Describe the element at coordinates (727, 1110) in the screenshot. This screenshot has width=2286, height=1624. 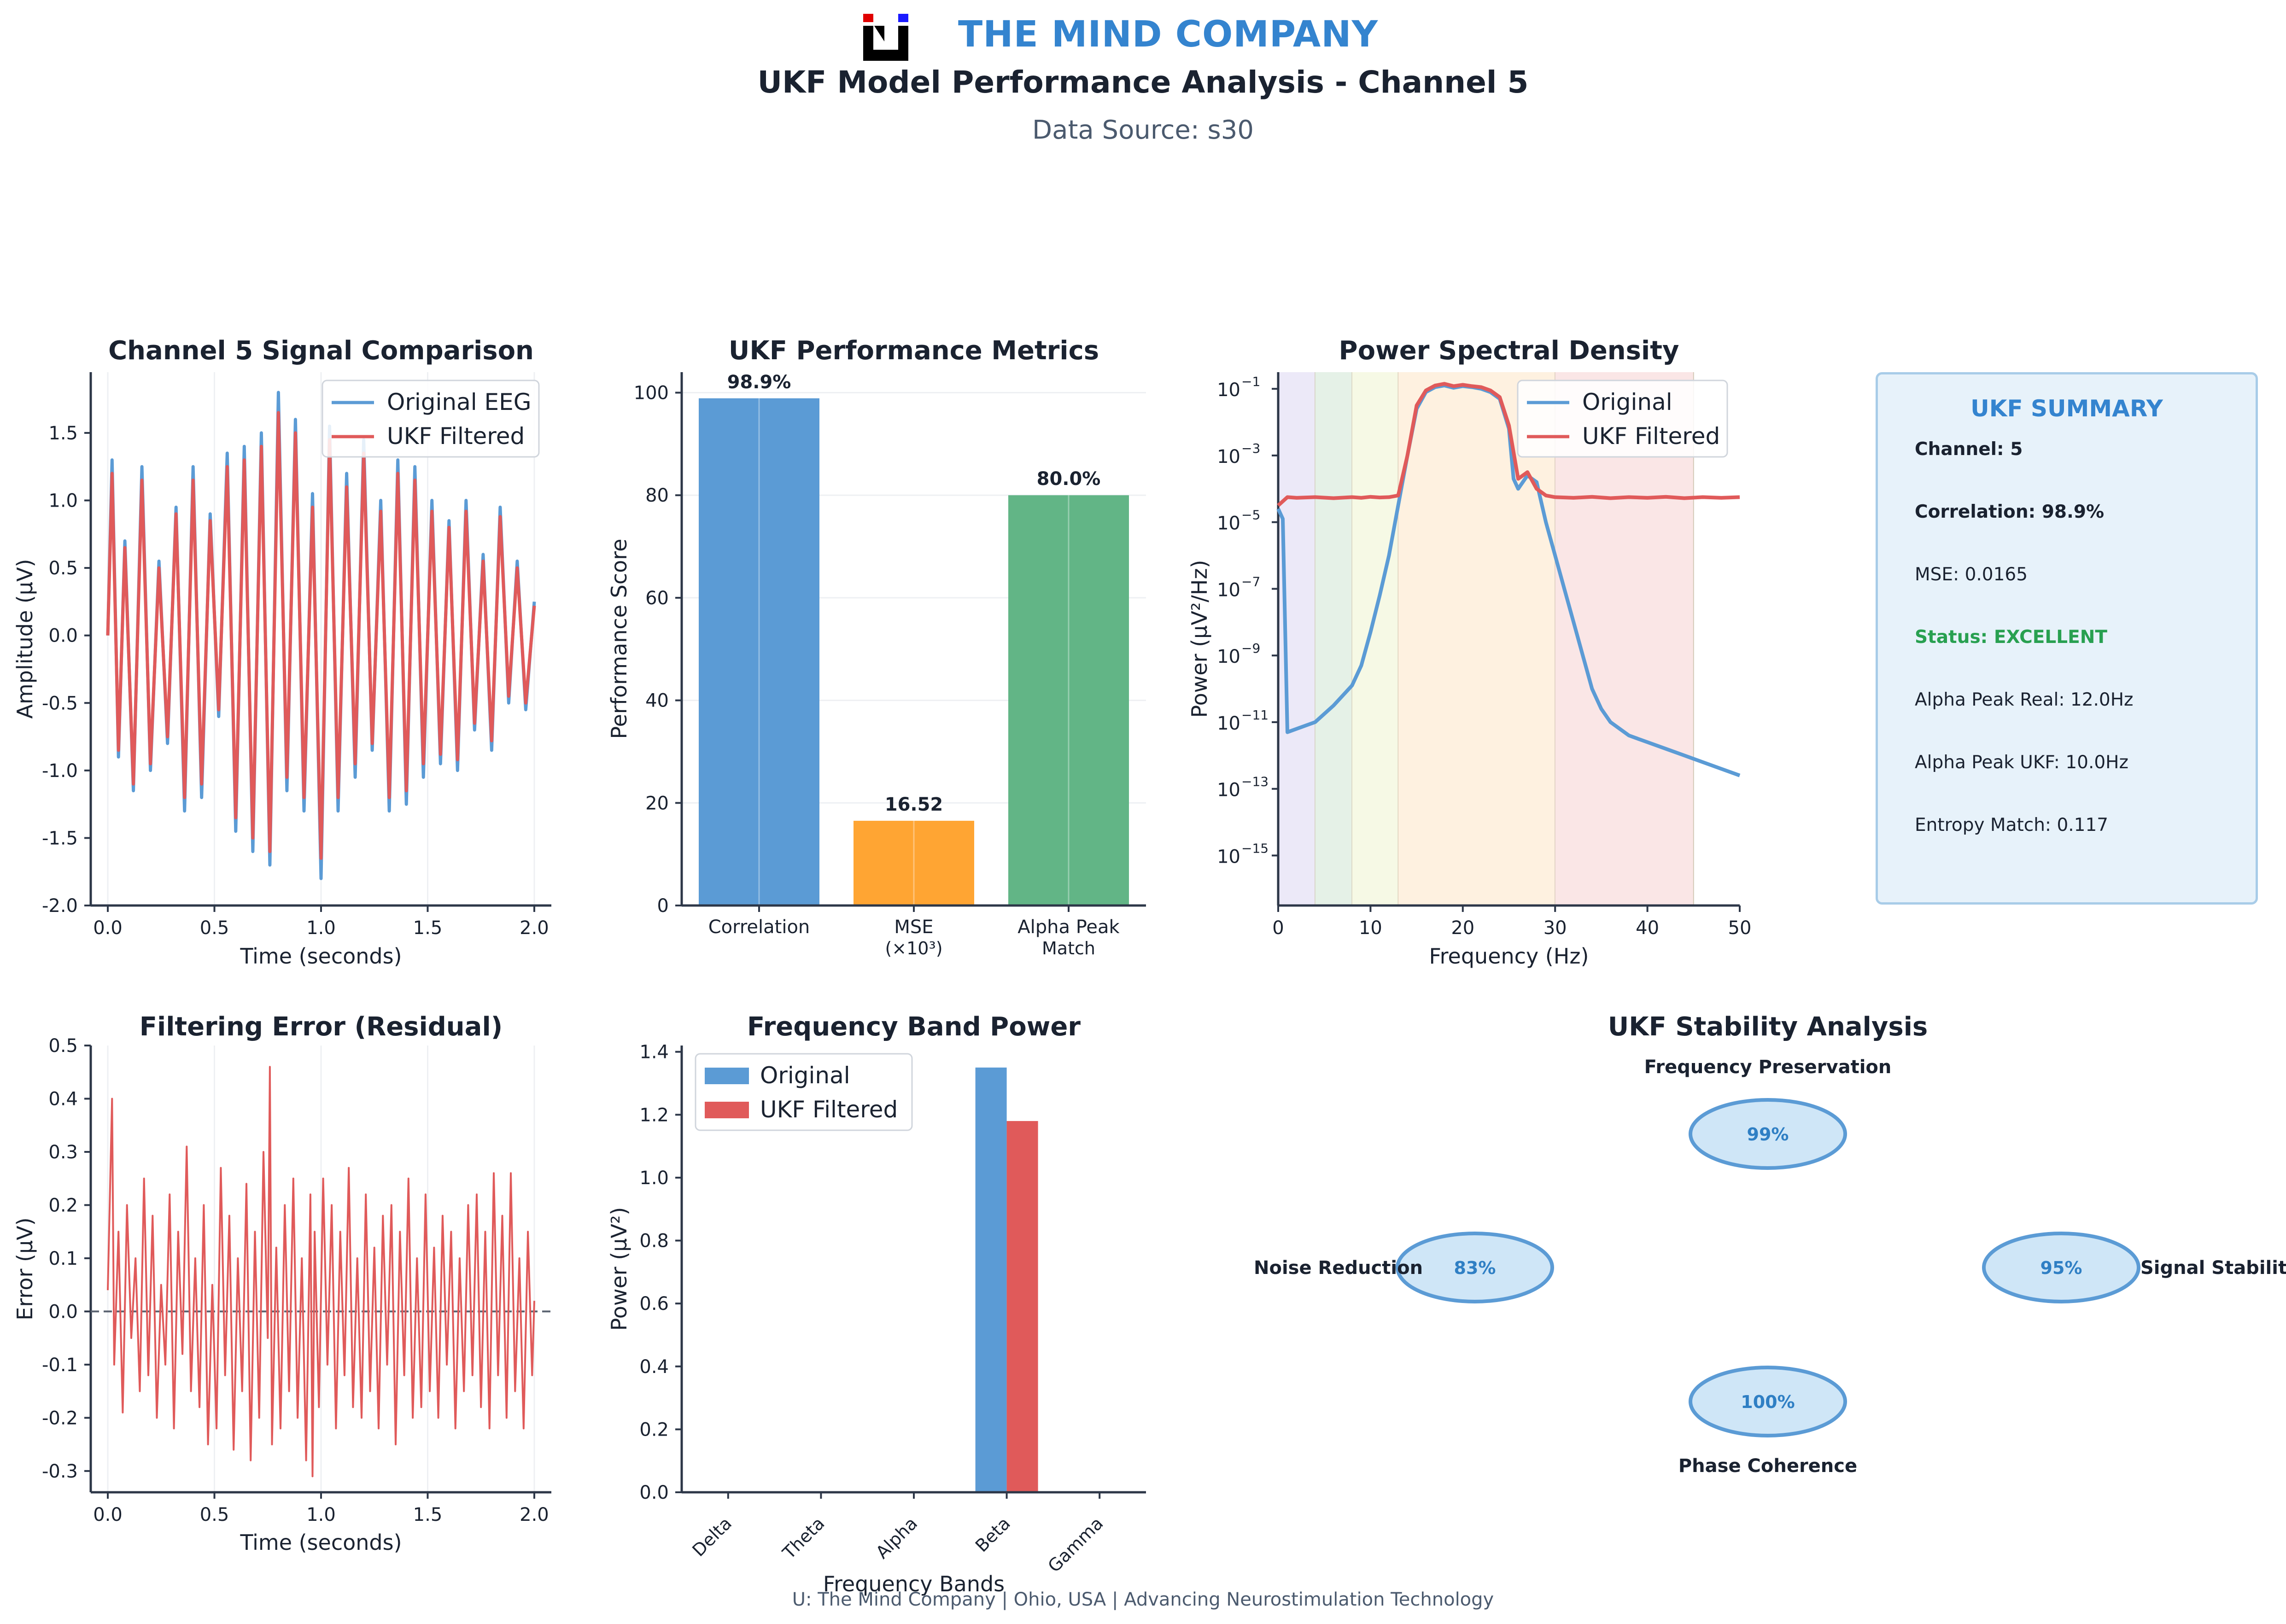
I see `legend-swatch` at that location.